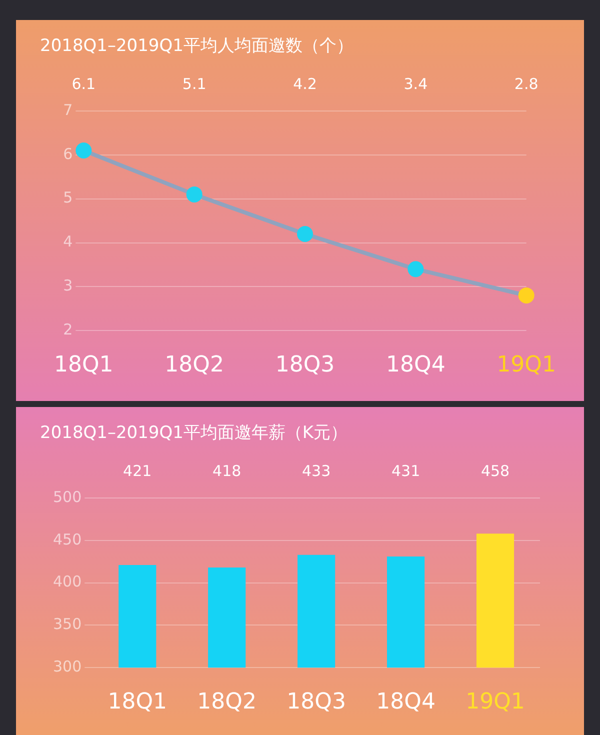 The height and width of the screenshot is (735, 600). Describe the element at coordinates (227, 471) in the screenshot. I see `data-label: 418` at that location.